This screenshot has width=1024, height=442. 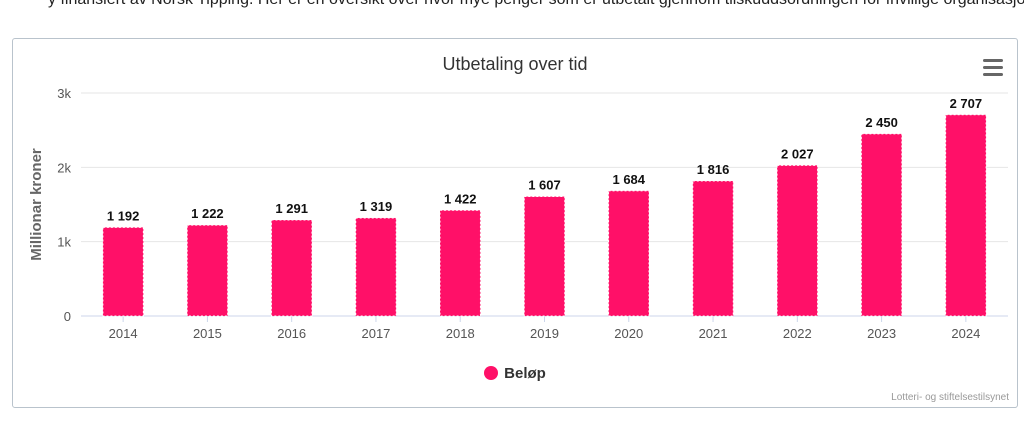 I want to click on data-label: 1 684, so click(x=628, y=179).